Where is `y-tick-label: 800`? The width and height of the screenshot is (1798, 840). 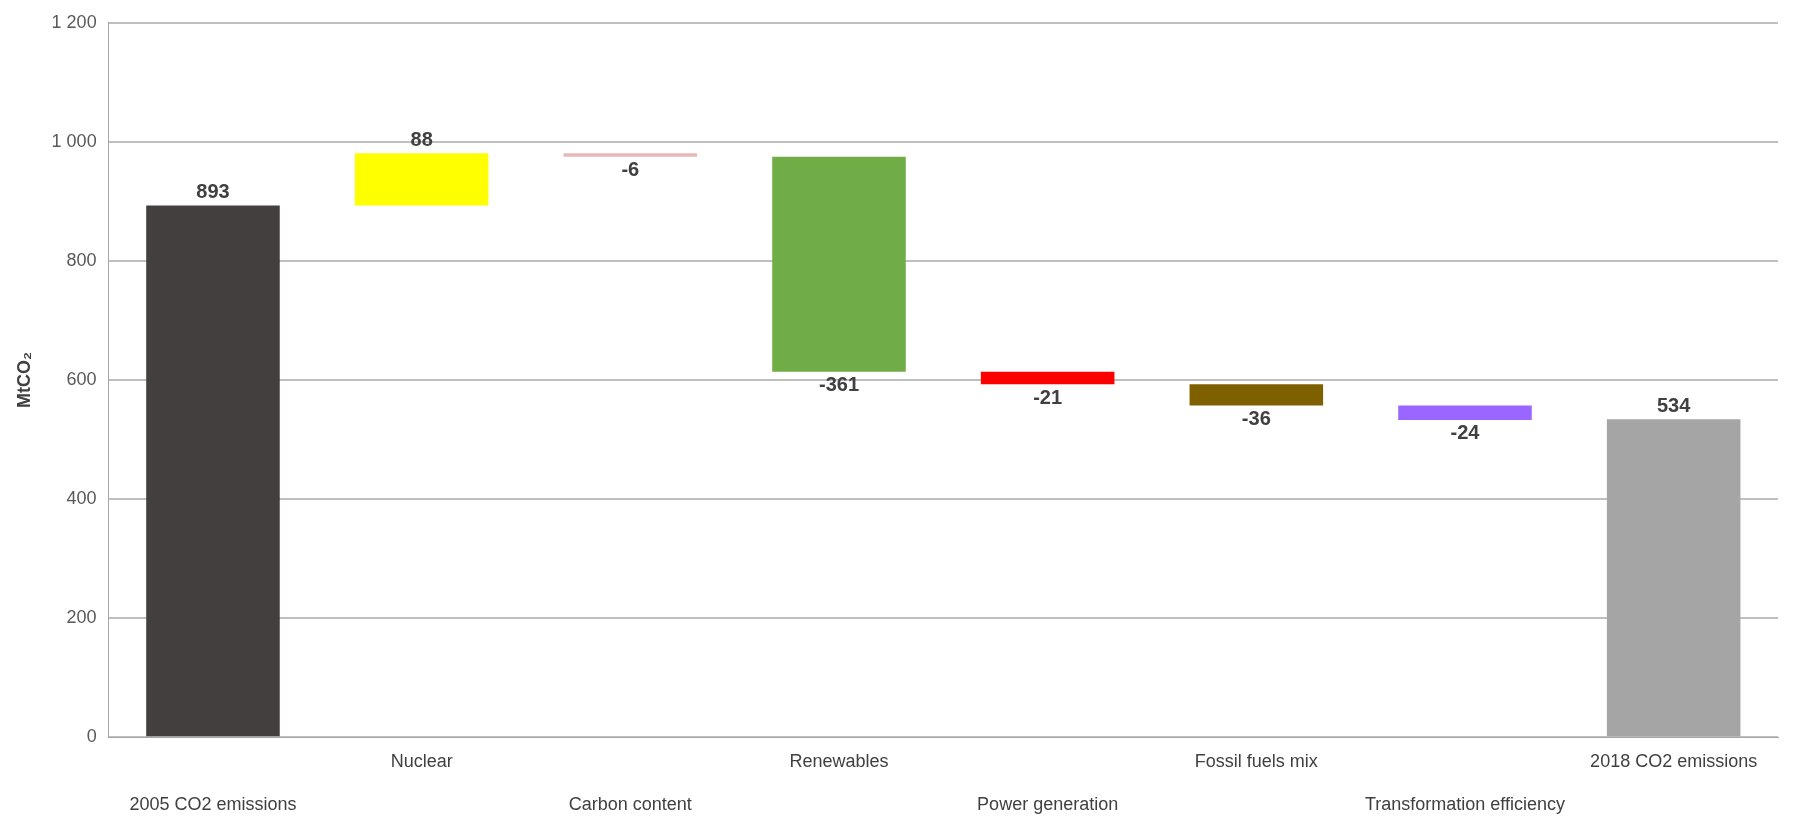 y-tick-label: 800 is located at coordinates (81, 259).